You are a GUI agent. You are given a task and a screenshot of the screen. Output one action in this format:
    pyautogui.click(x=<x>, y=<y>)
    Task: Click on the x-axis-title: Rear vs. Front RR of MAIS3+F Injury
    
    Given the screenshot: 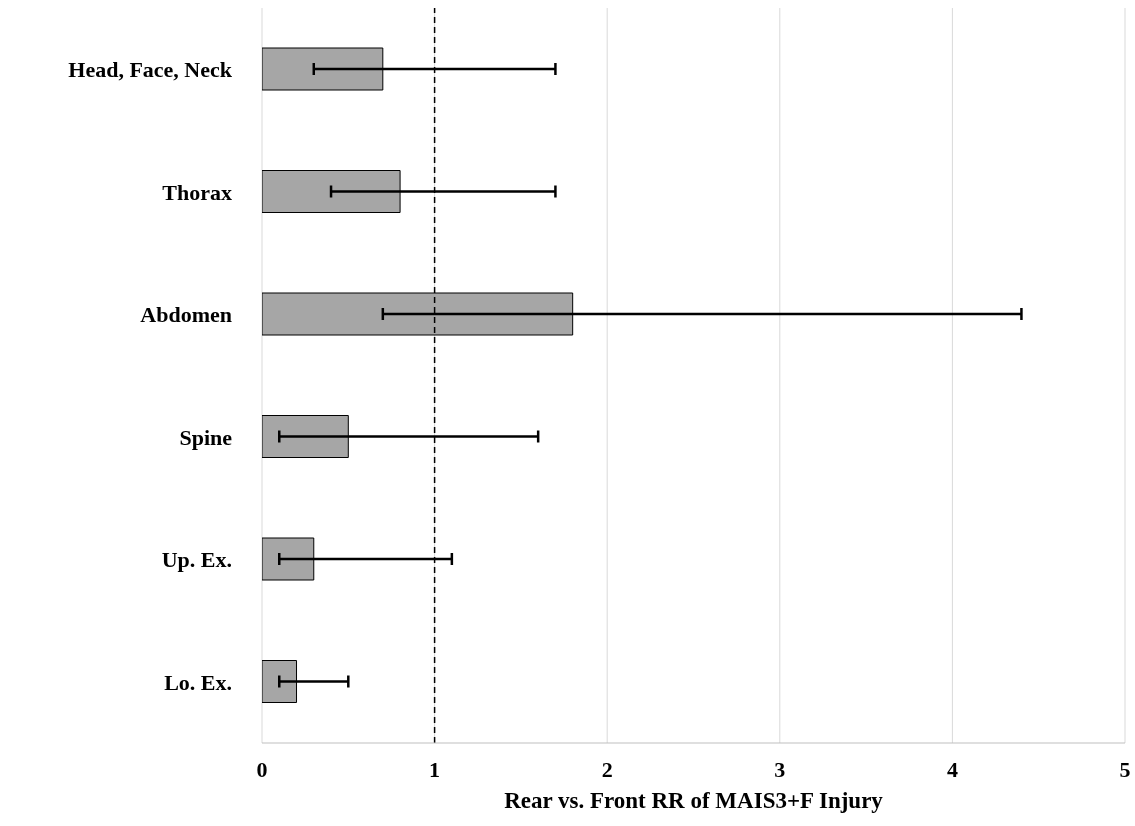 What is the action you would take?
    pyautogui.click(x=694, y=800)
    